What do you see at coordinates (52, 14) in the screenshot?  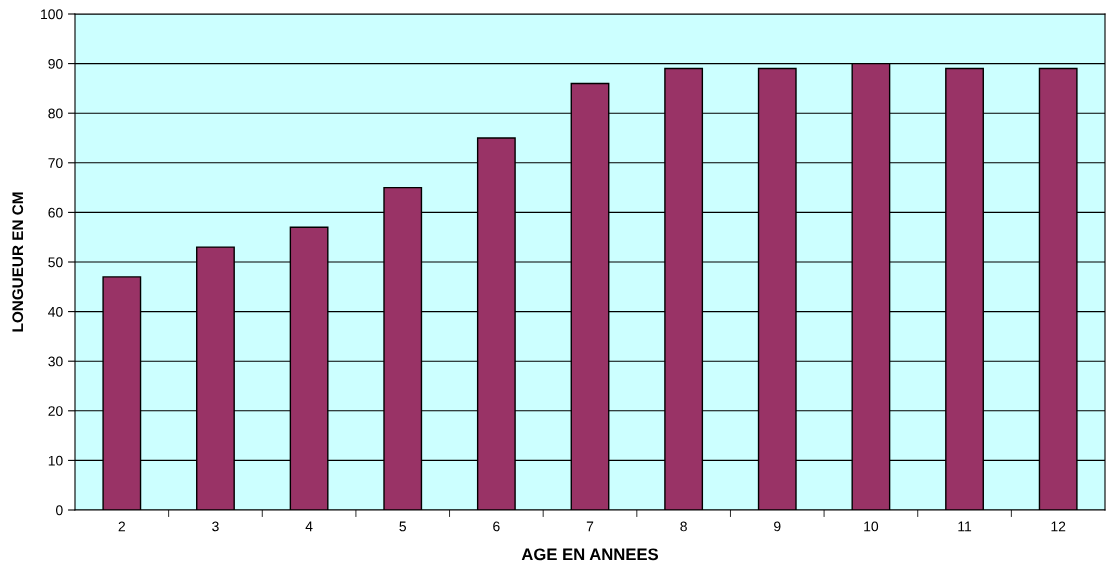 I see `y-tick-label: 100` at bounding box center [52, 14].